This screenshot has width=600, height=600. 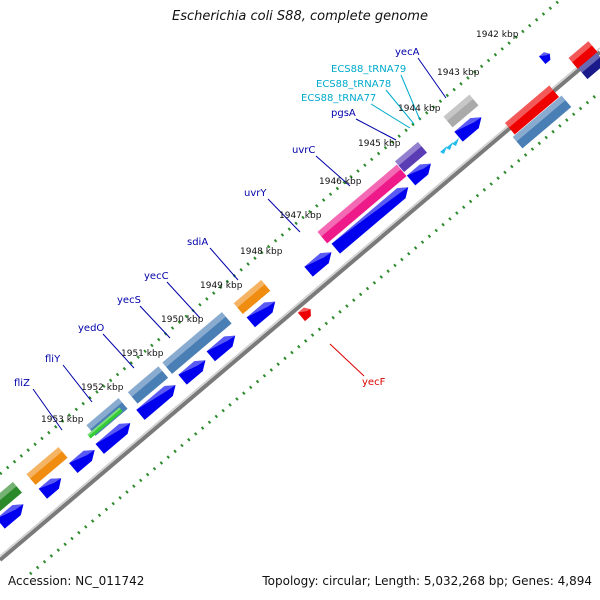 I want to click on gene-label-fliY: fliY, so click(x=53, y=359).